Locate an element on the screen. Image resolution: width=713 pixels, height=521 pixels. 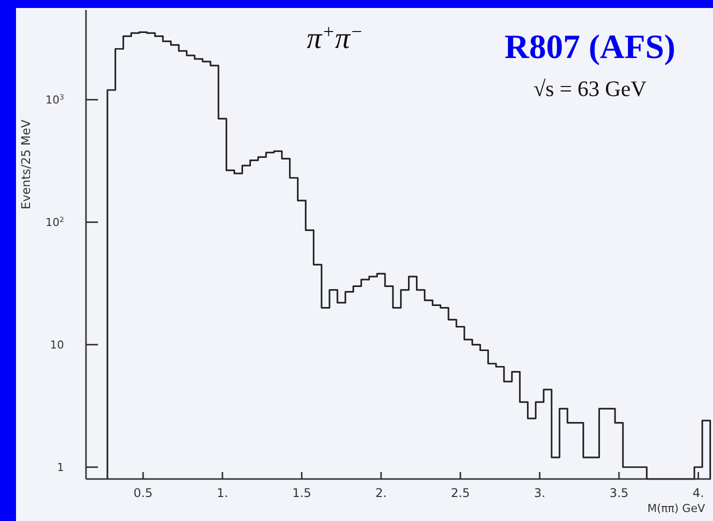
x-tick-label: 4. is located at coordinates (698, 493).